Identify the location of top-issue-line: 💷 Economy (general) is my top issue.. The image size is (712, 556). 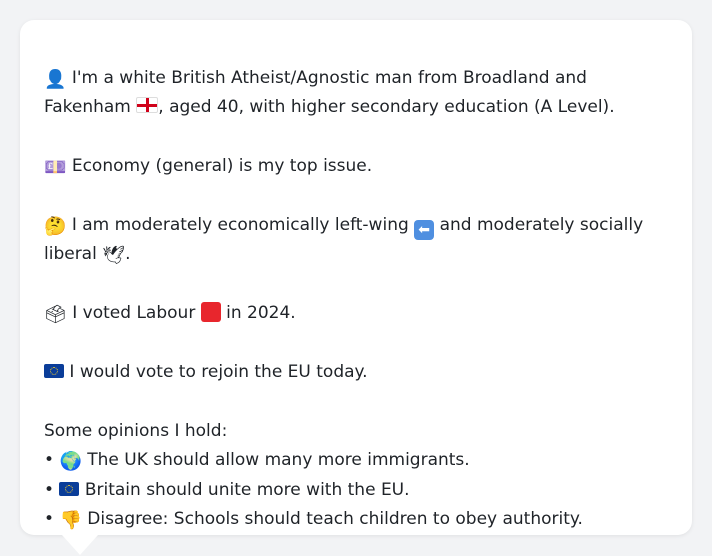
(356, 166).